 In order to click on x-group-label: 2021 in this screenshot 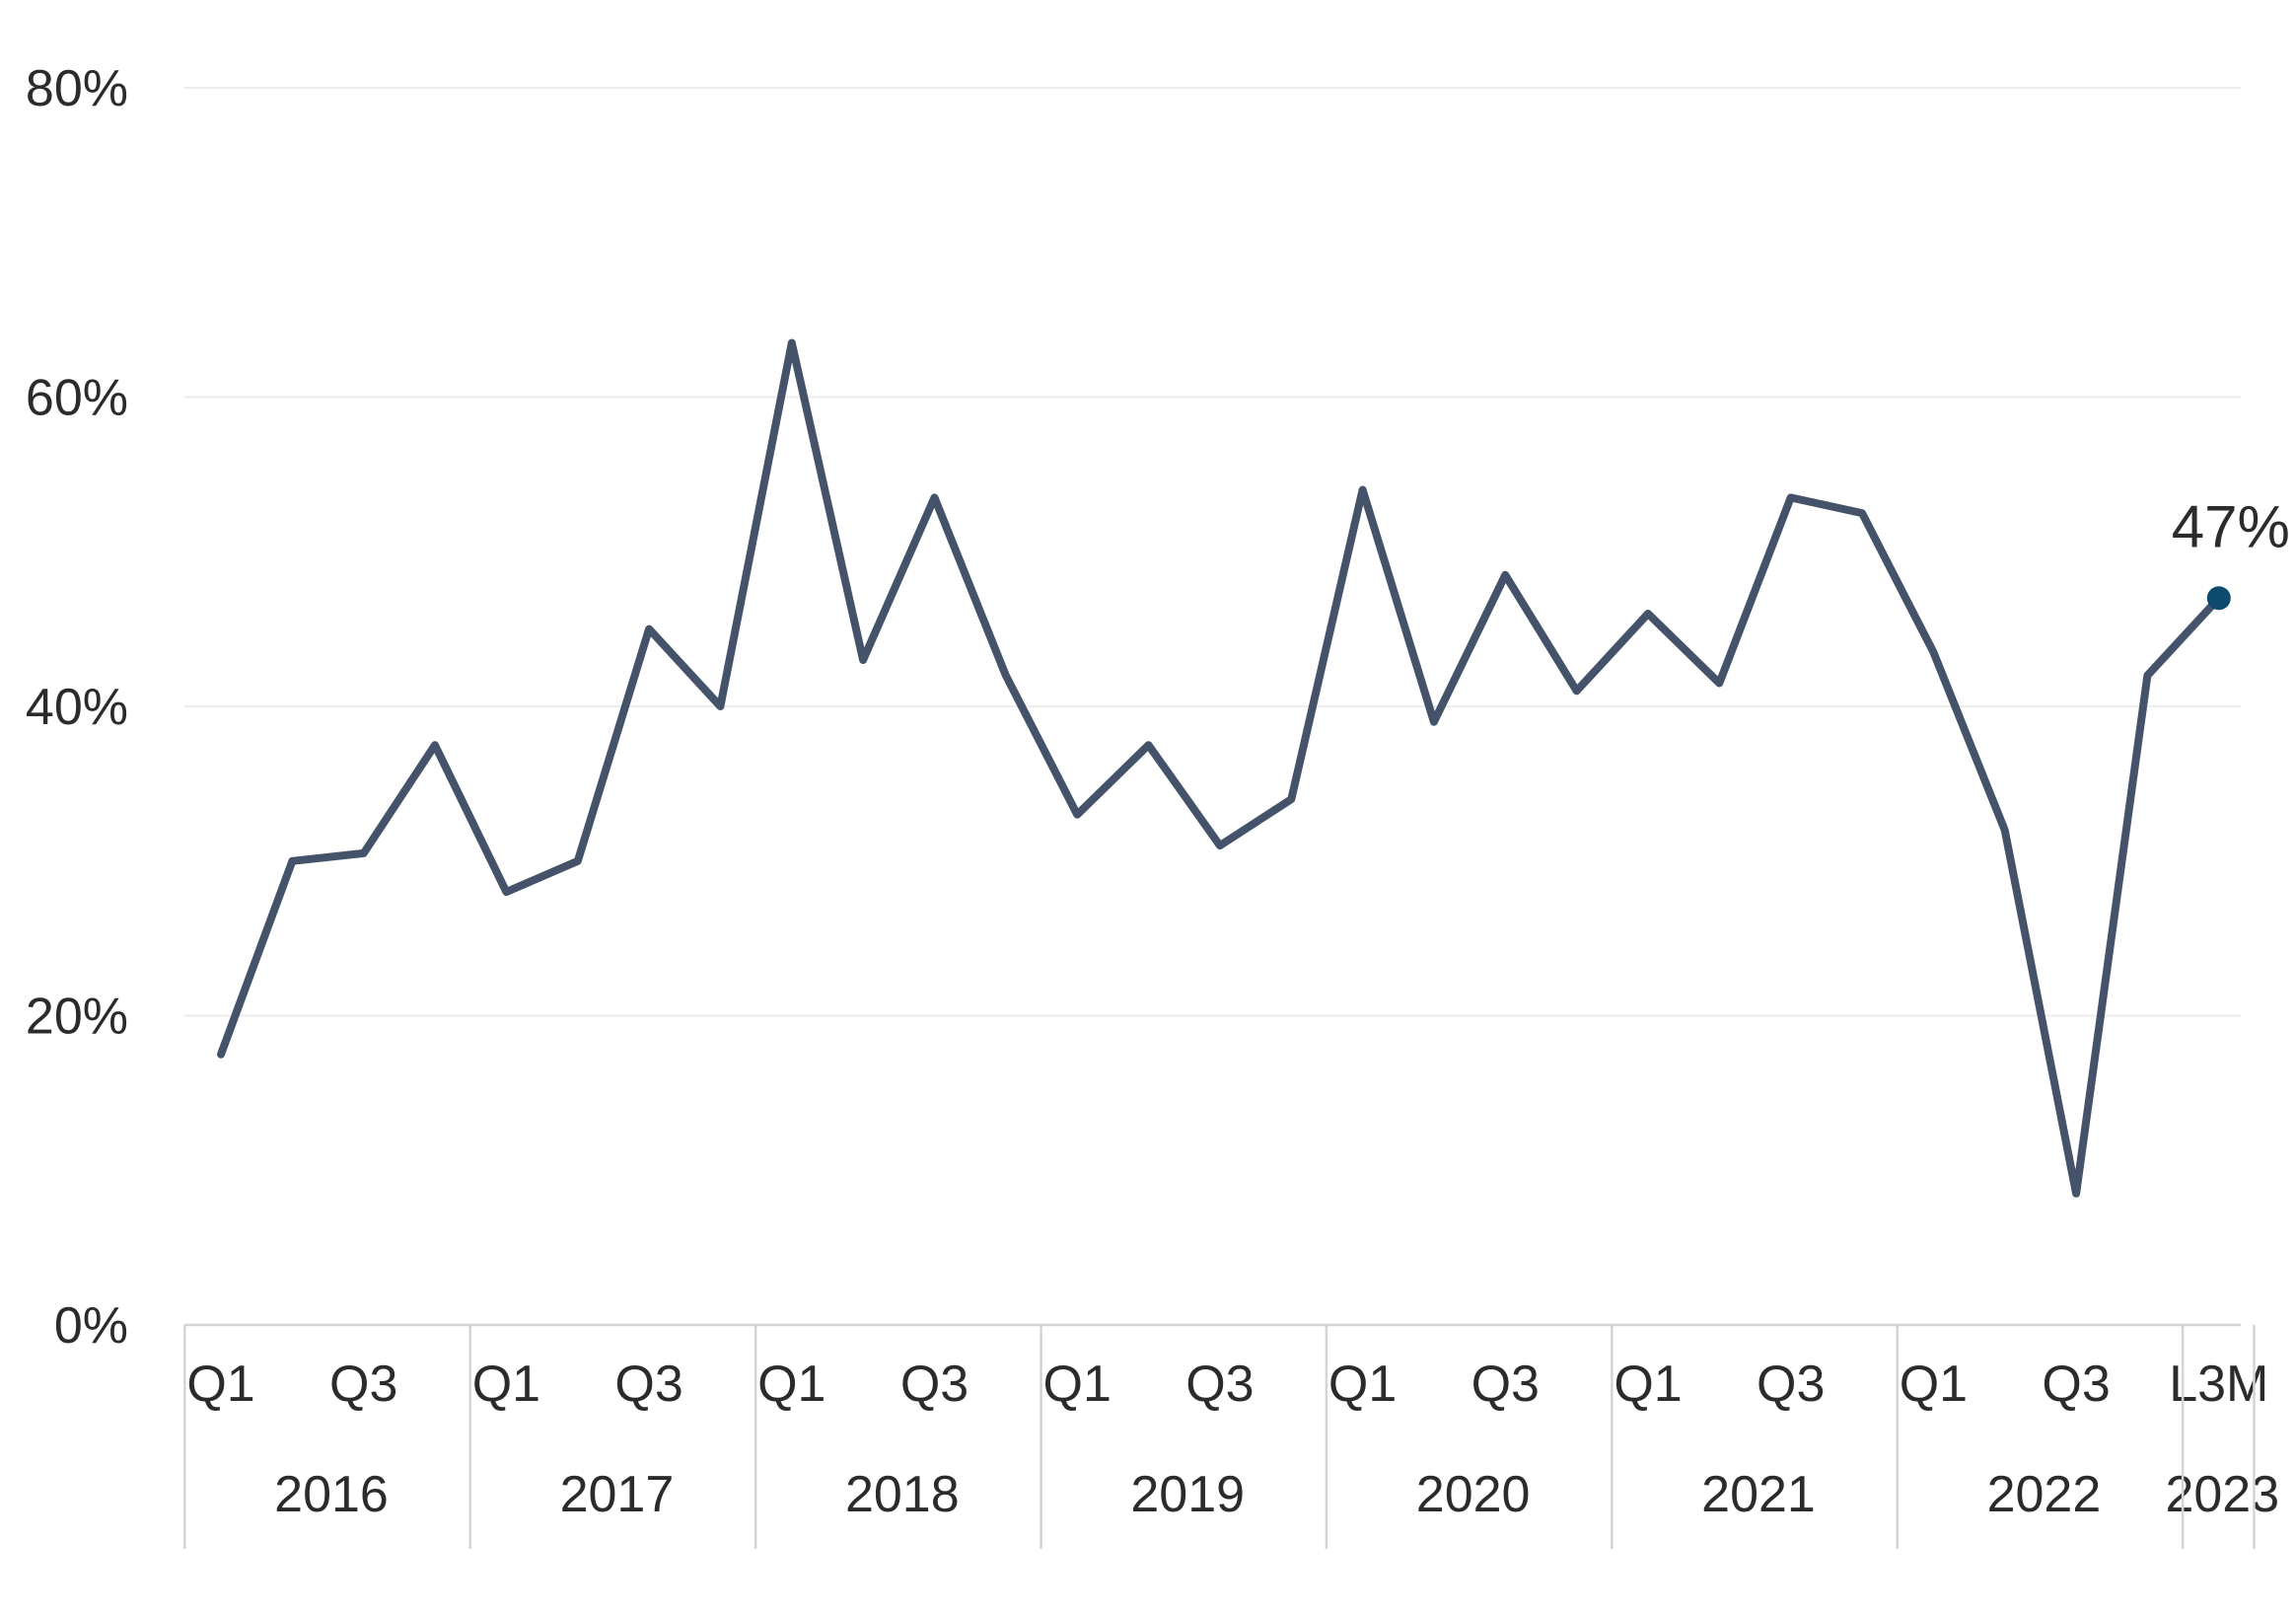, I will do `click(1759, 1494)`.